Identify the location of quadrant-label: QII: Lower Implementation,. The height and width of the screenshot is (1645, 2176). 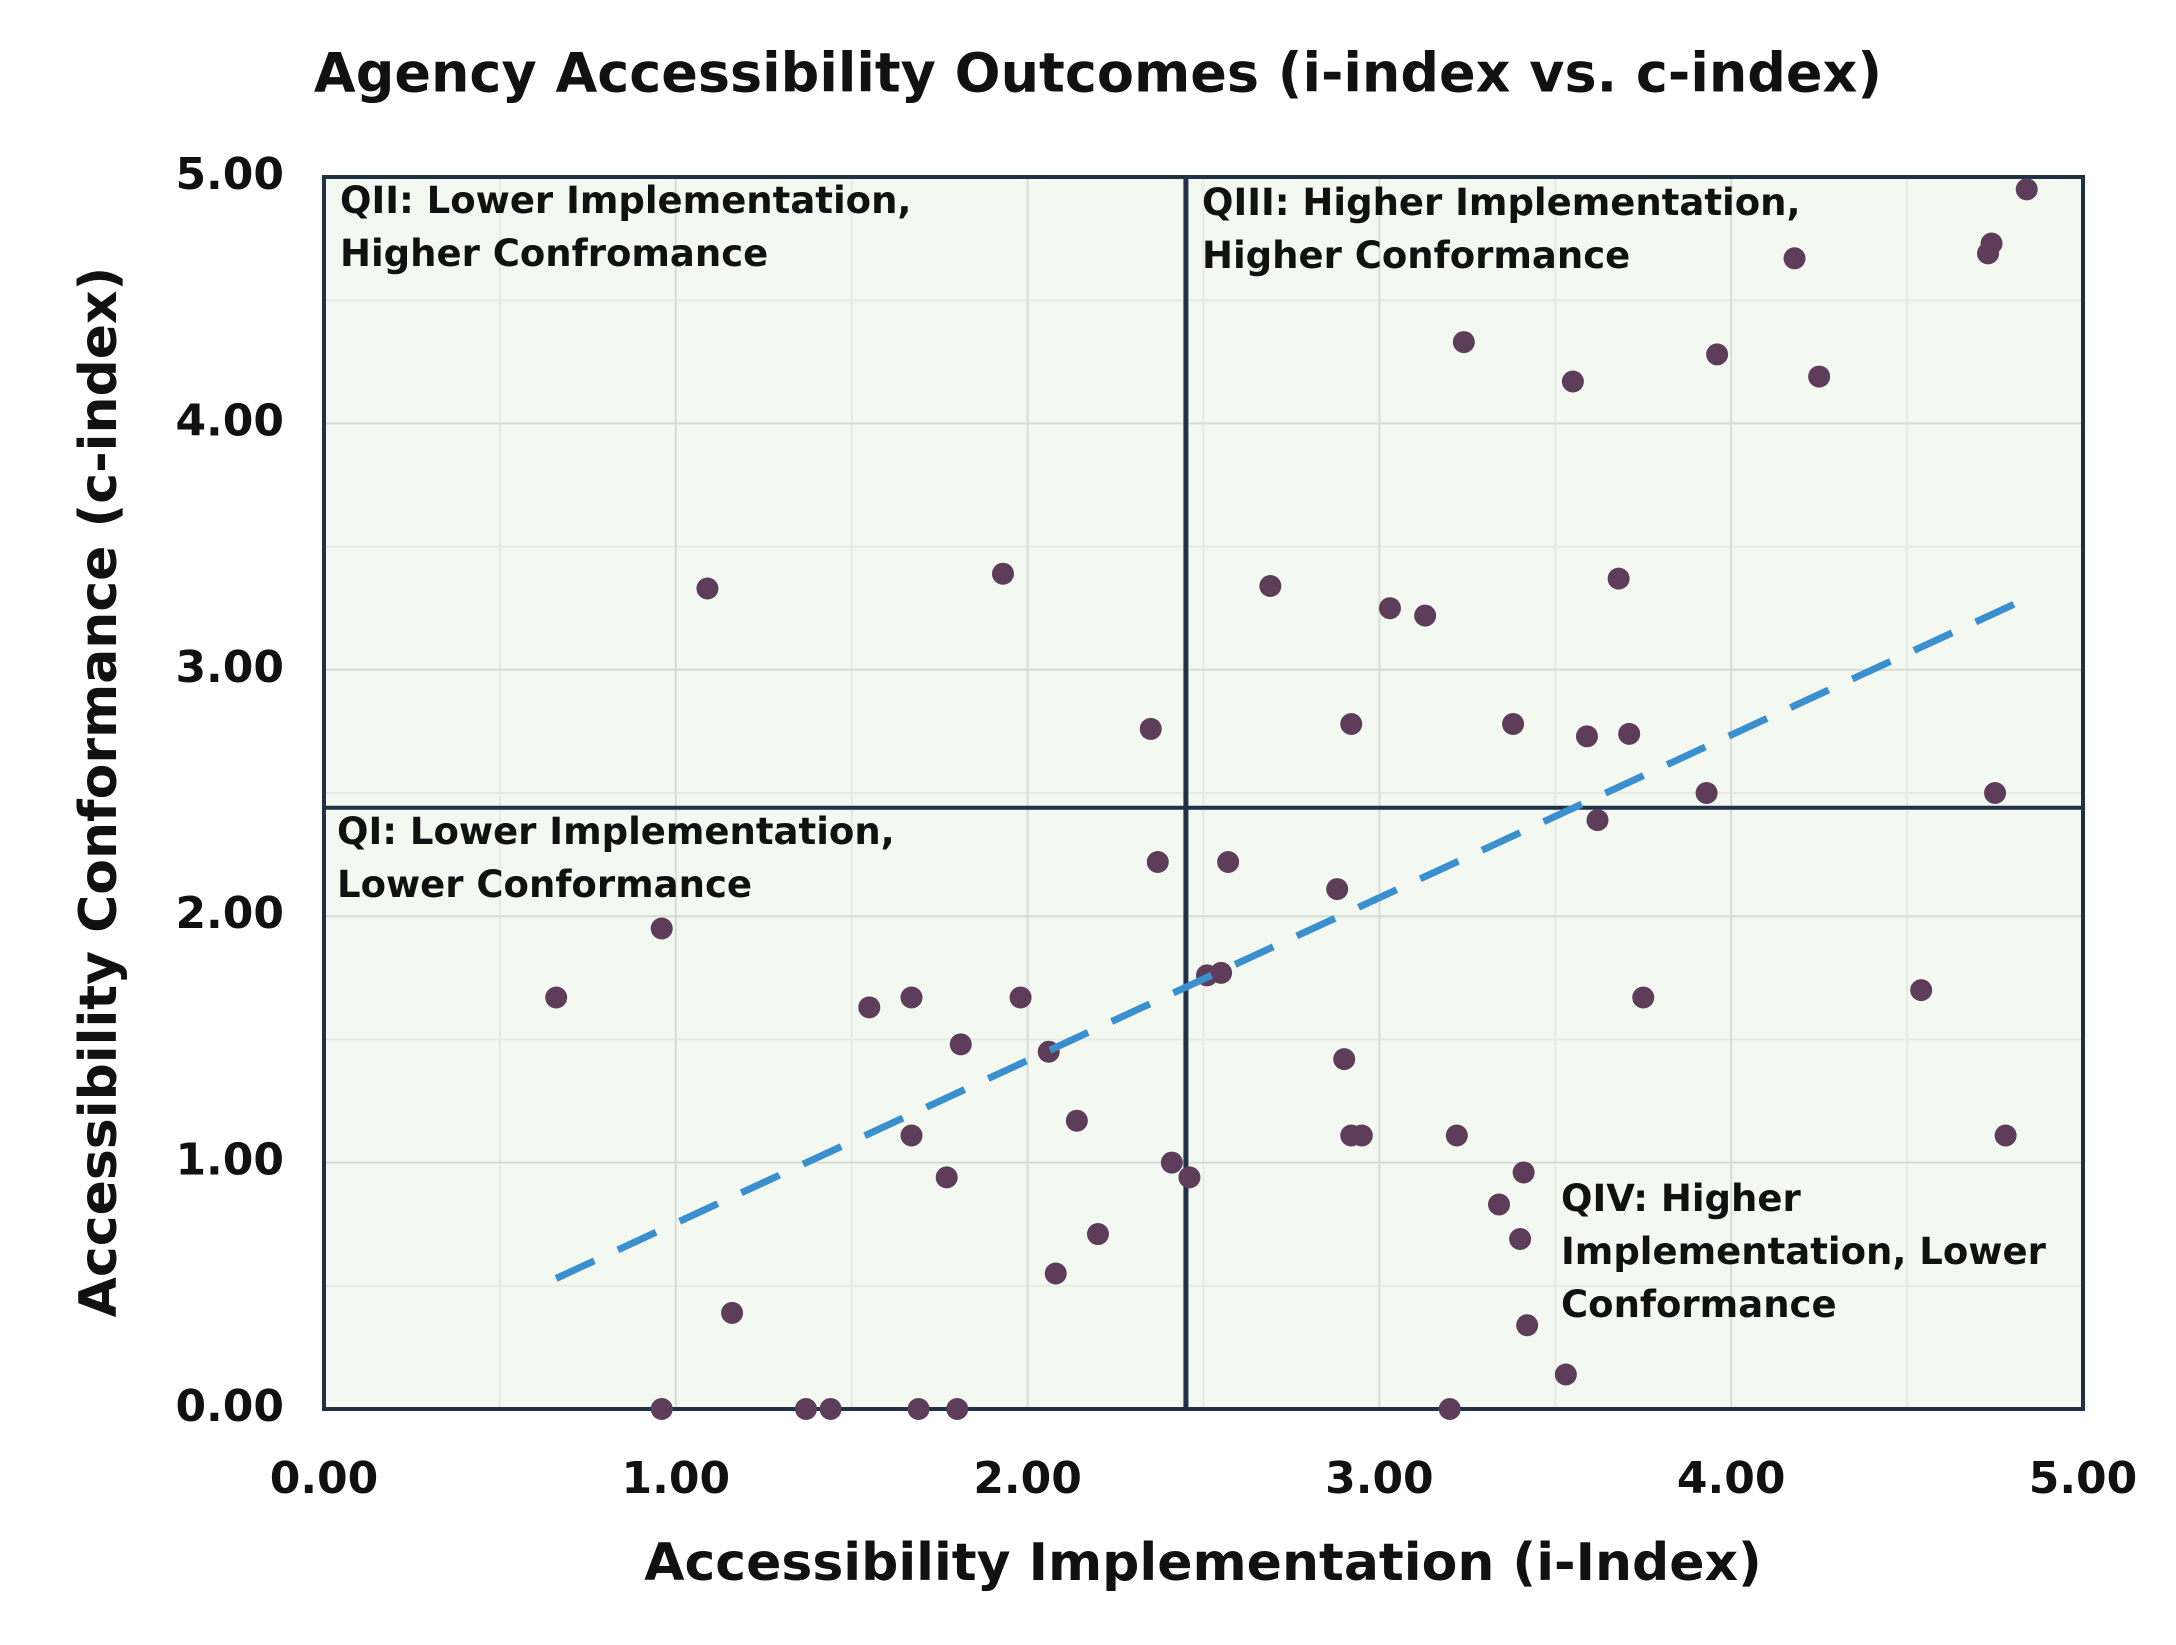
(625, 200).